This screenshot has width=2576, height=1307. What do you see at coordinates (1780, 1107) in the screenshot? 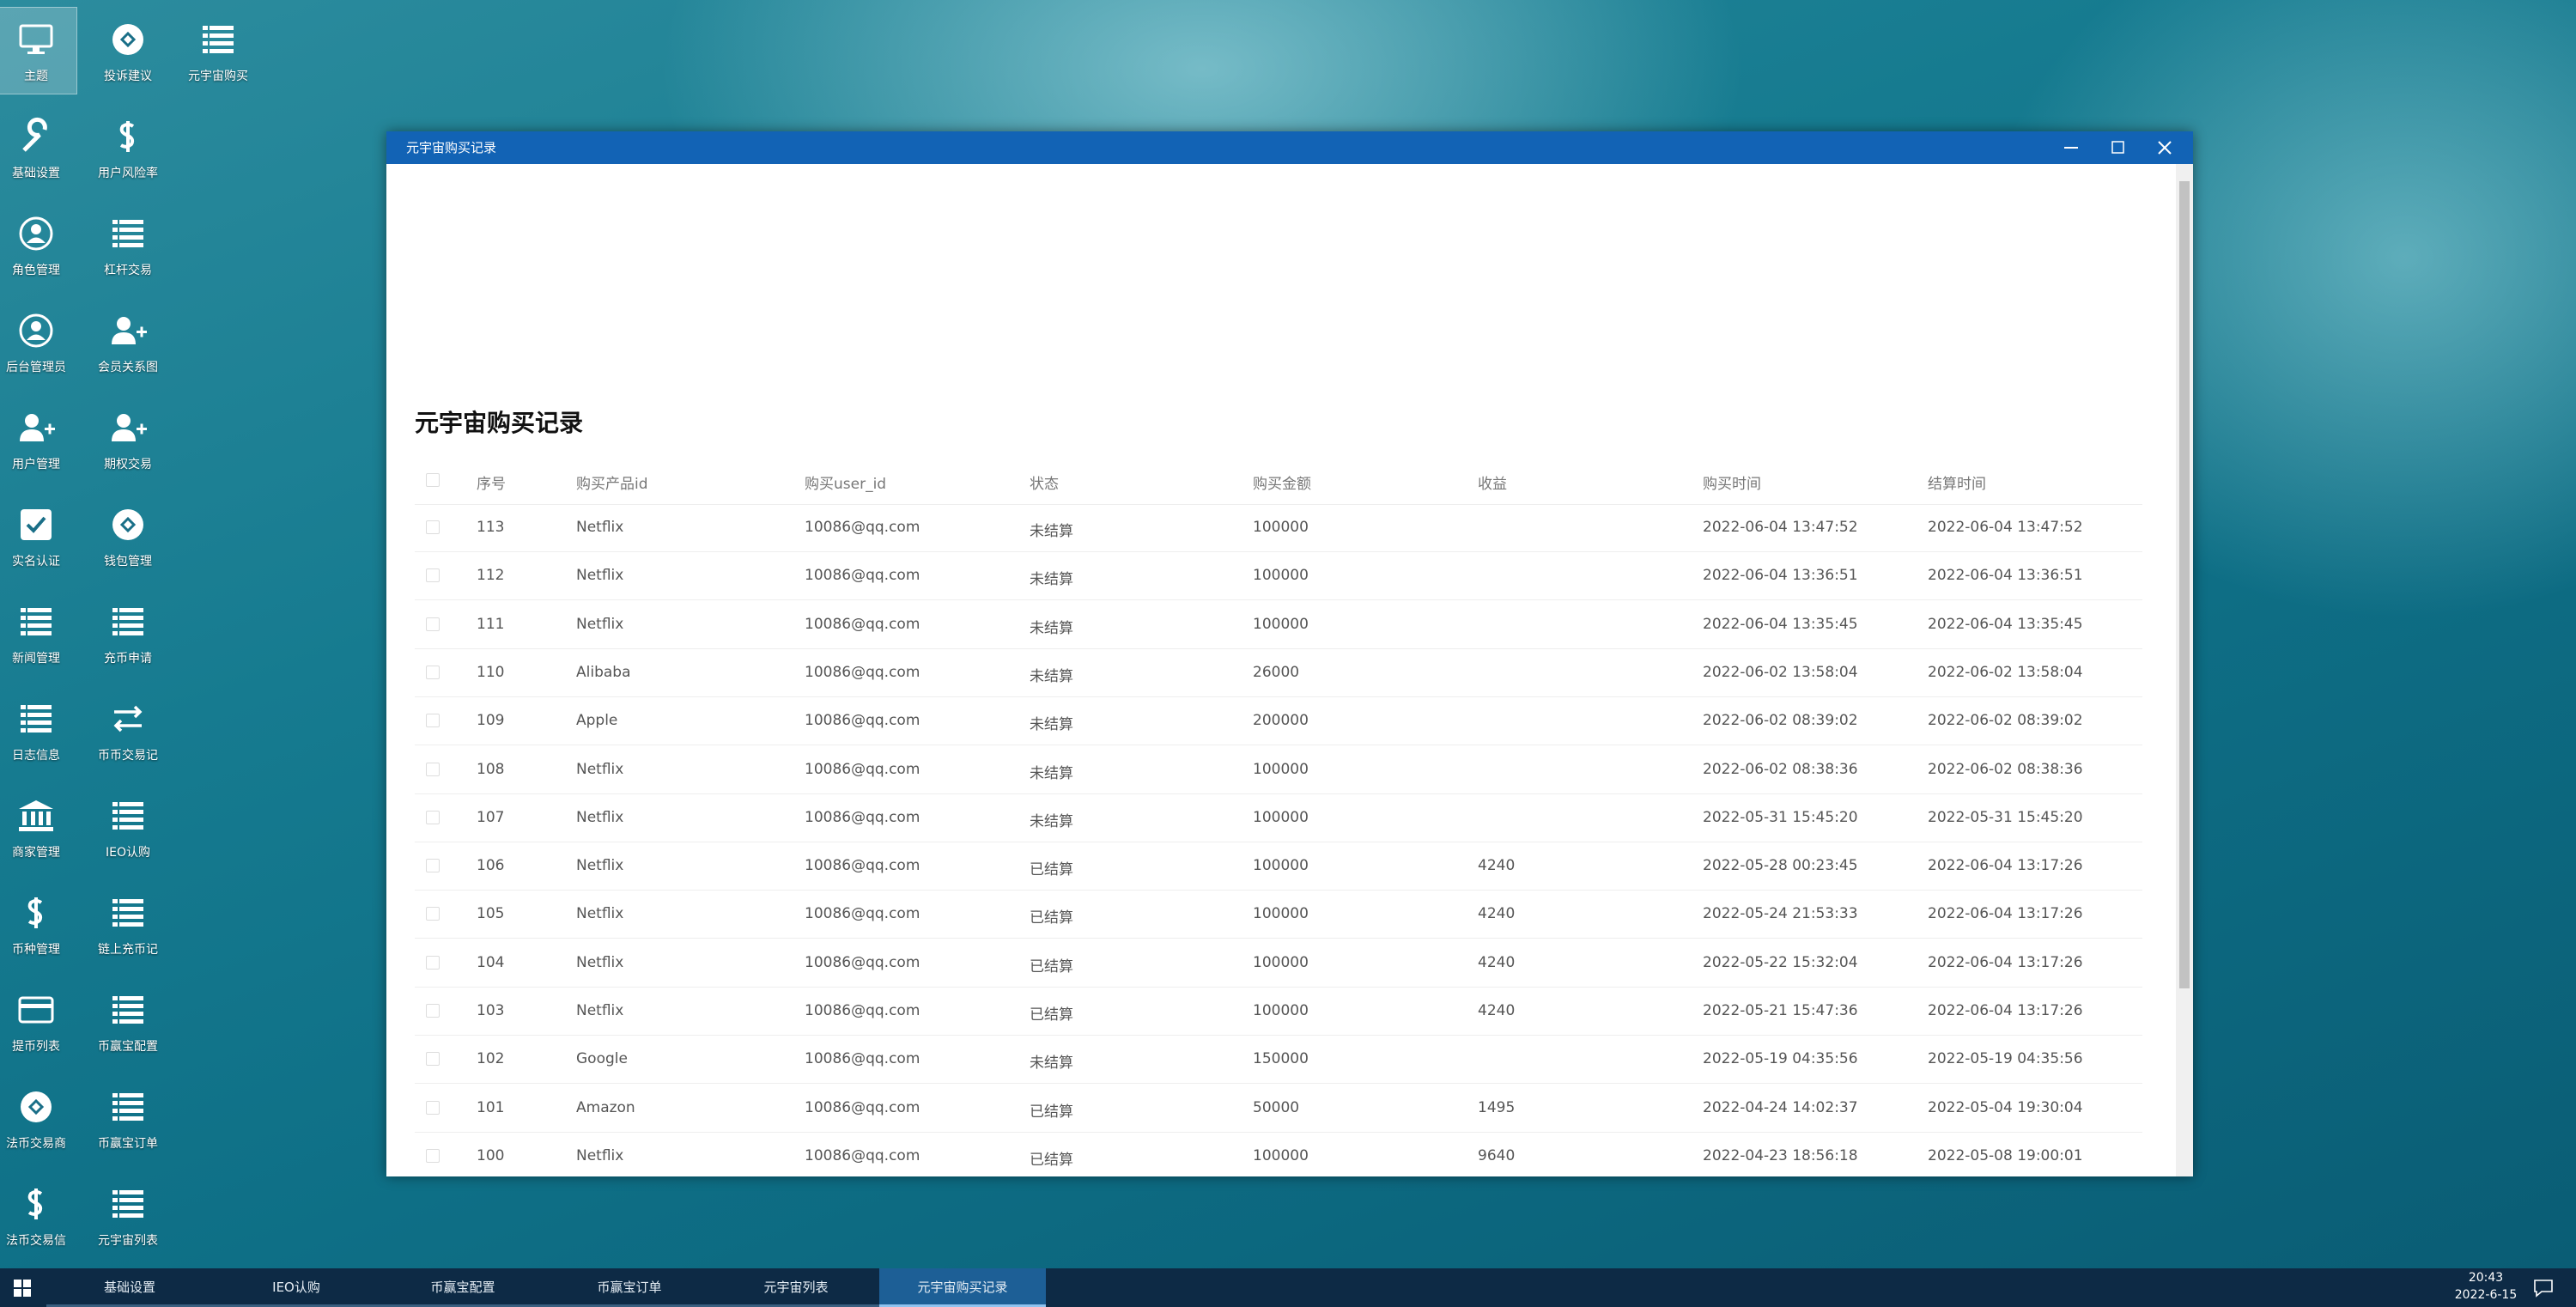
I see `table-cell: 2022-04-24 14:02:37` at bounding box center [1780, 1107].